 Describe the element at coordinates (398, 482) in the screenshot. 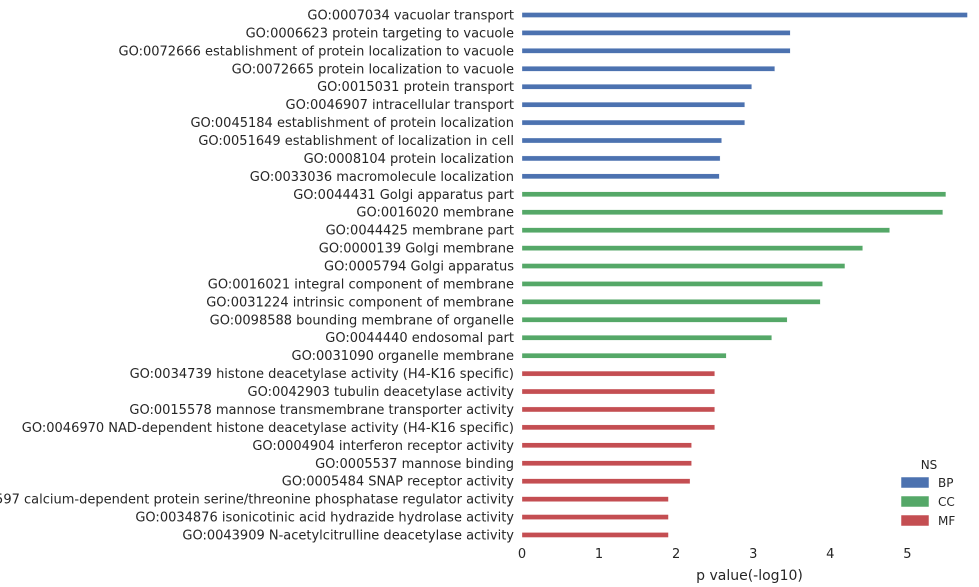

I see `category-label: GO:0005484 SNAP receptor activity` at that location.